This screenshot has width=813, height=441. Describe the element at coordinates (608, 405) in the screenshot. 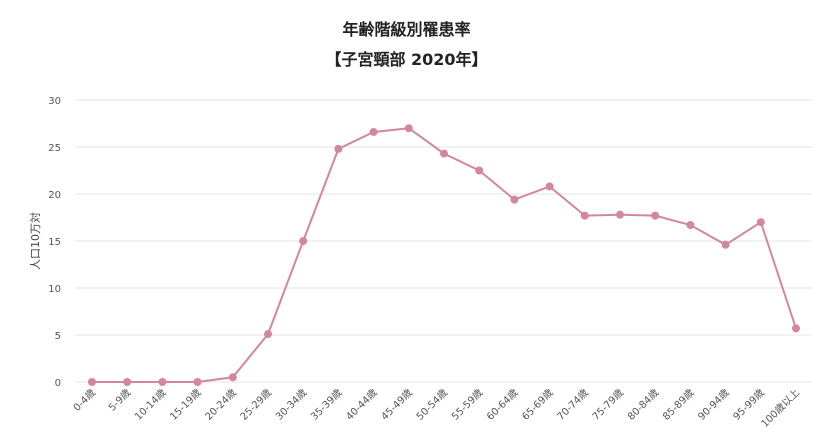

I see `x-tick-label: 75-79歳` at that location.